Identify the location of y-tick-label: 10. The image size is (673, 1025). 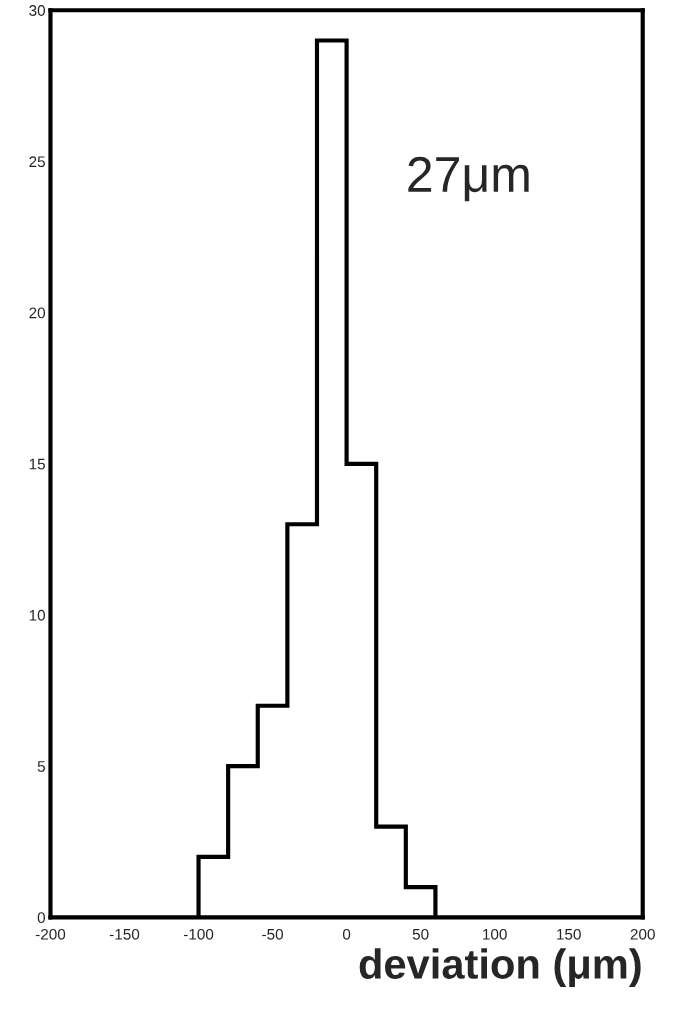
(37, 615).